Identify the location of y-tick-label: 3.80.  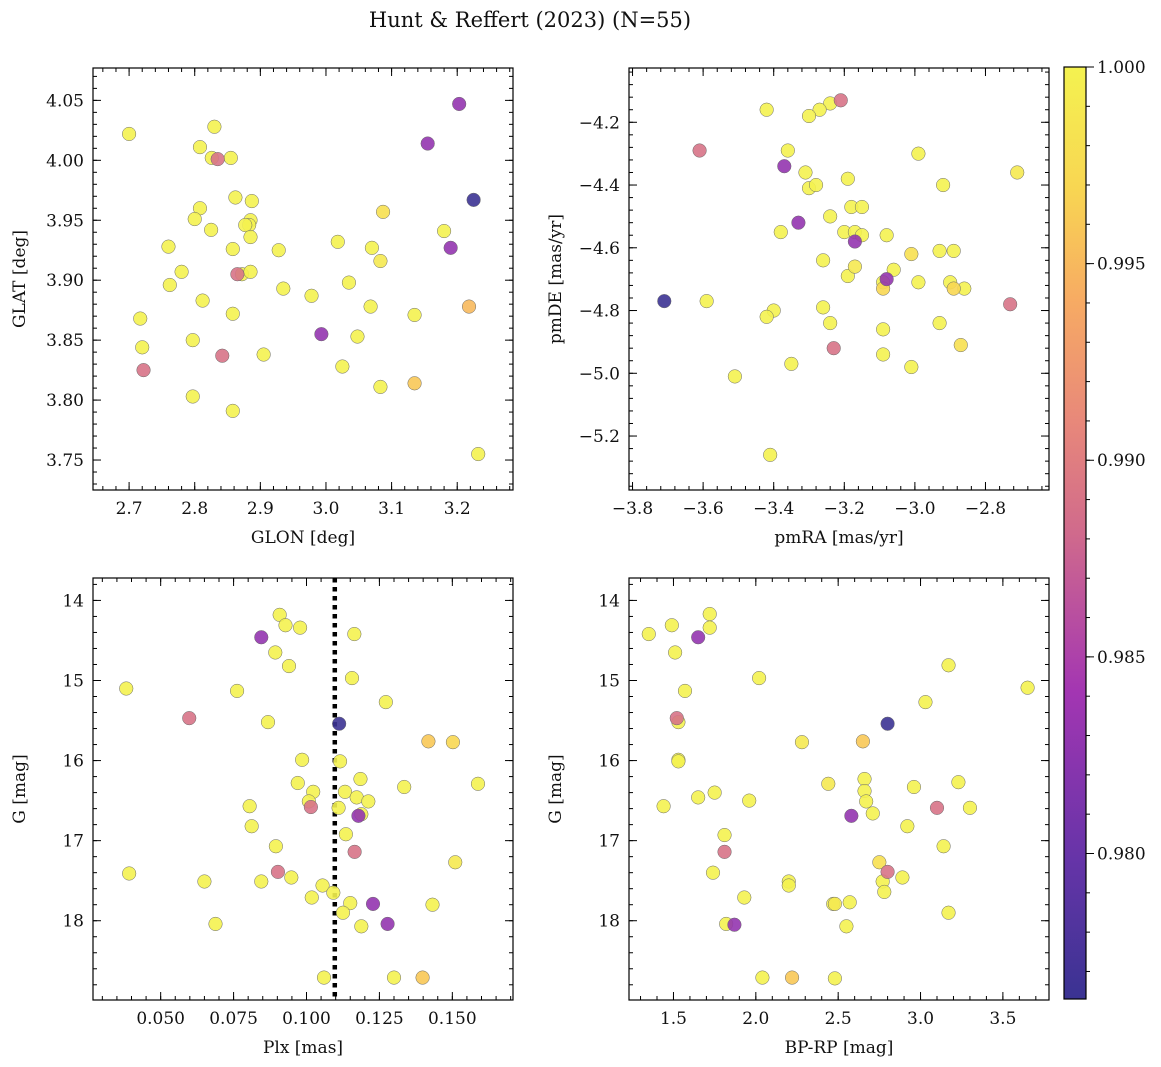
(65, 401).